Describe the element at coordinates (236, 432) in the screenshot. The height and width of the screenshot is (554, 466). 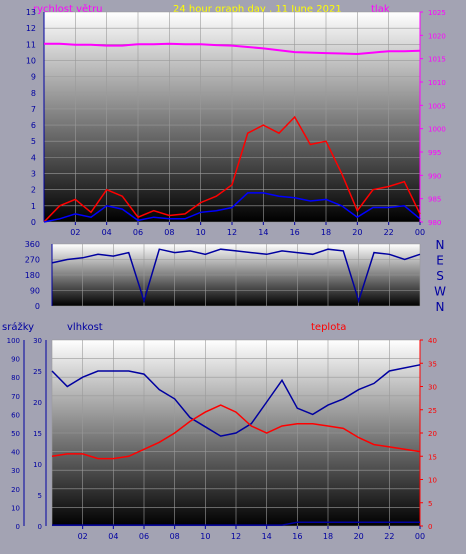
I see `temperature-line` at that location.